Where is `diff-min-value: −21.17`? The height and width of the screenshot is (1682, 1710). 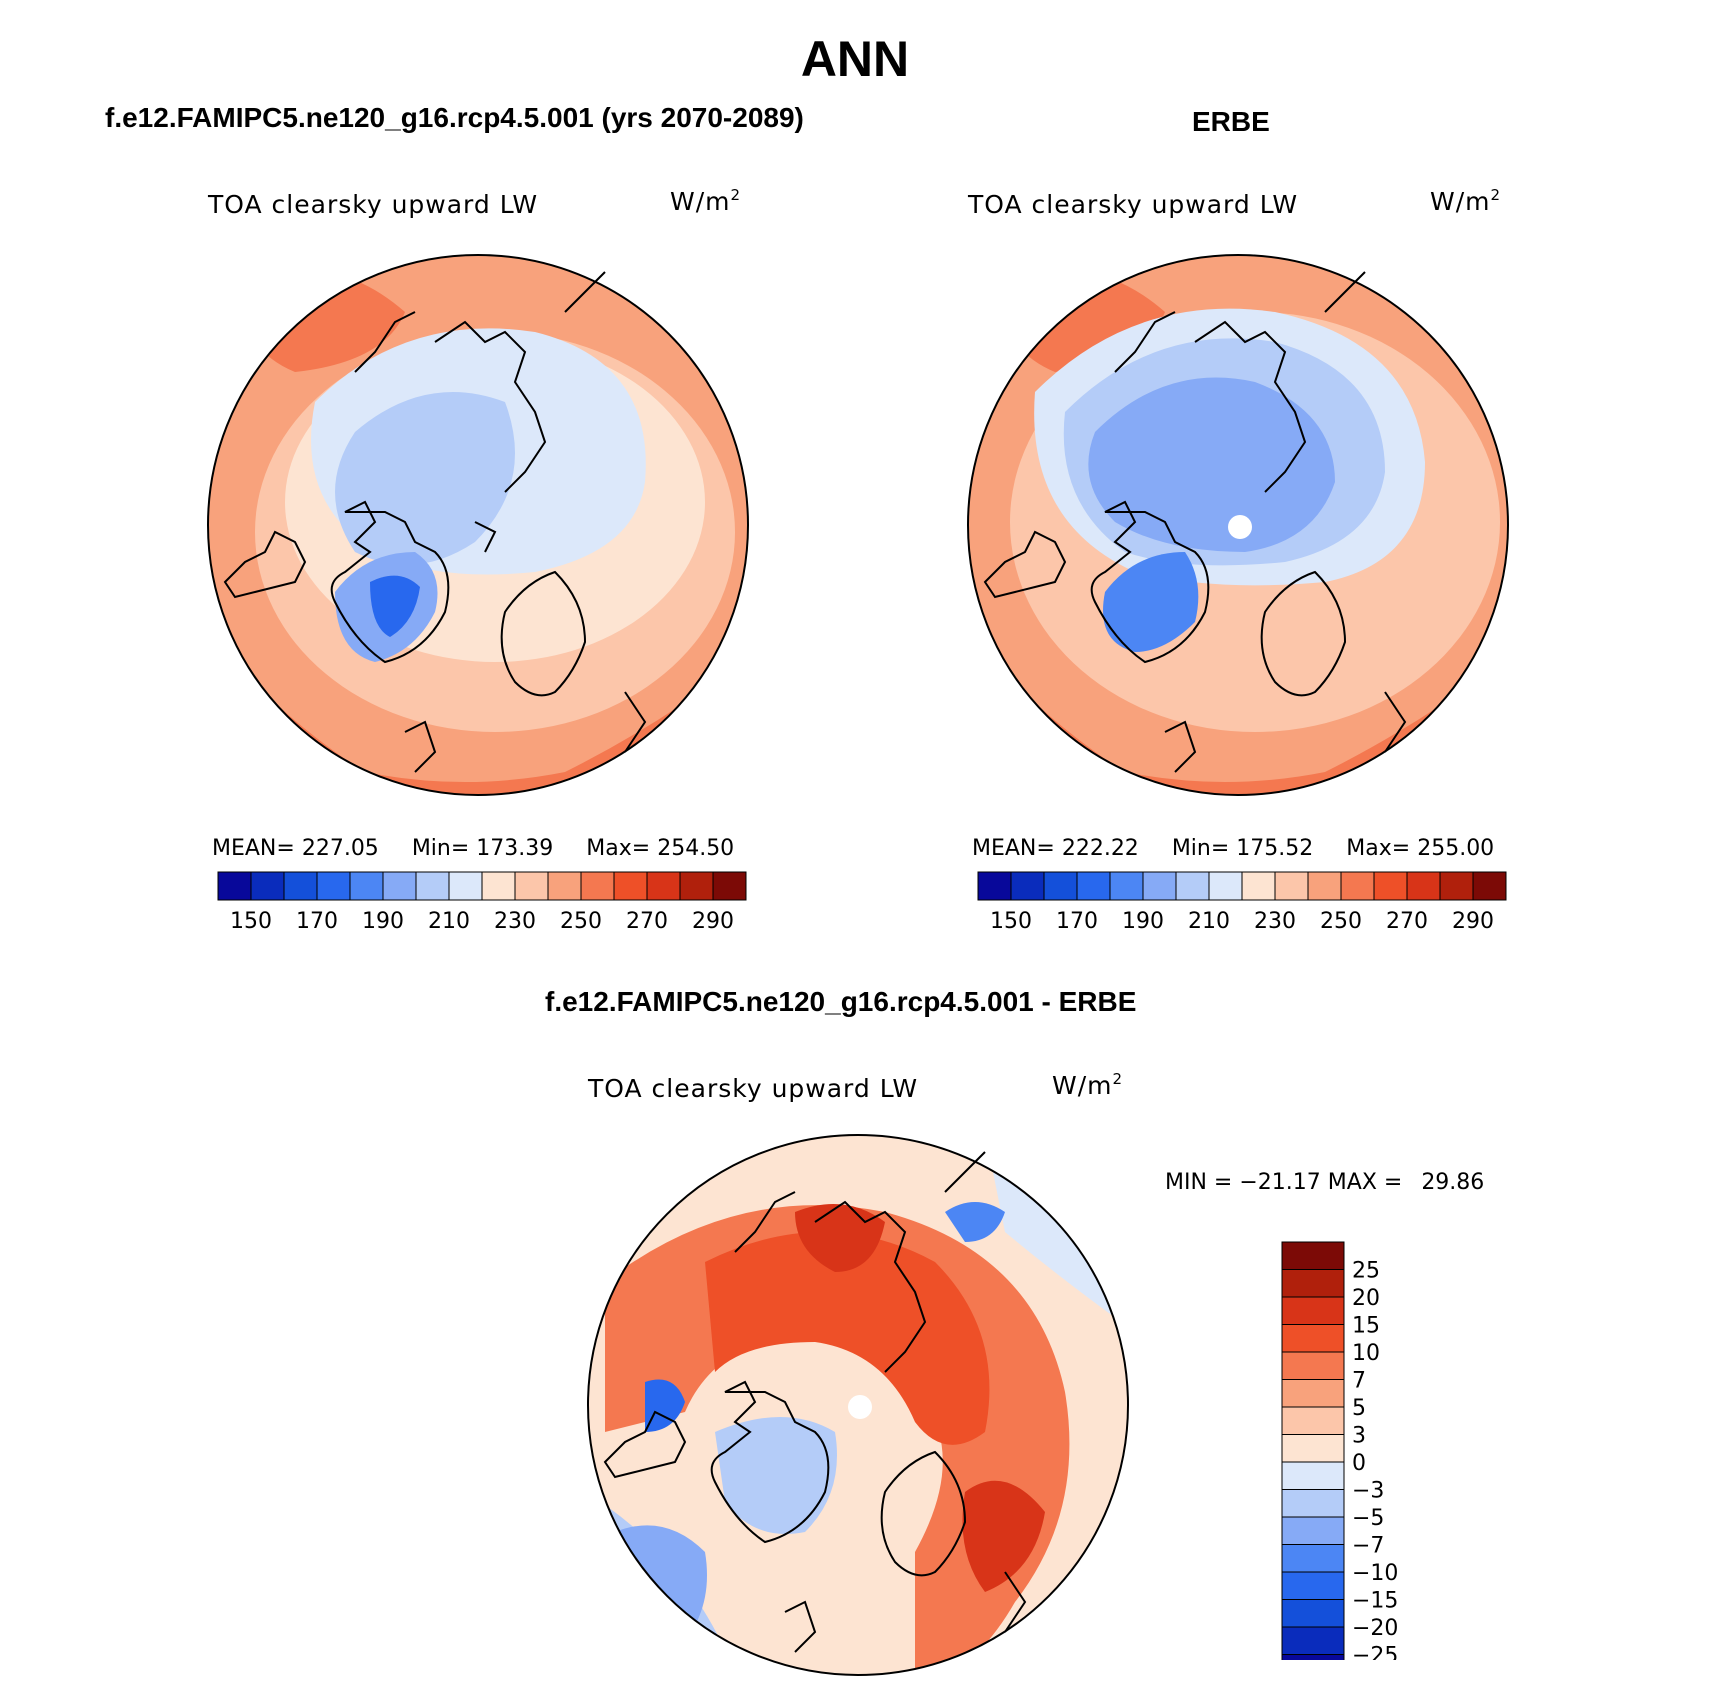
diff-min-value: −21.17 is located at coordinates (1280, 1182).